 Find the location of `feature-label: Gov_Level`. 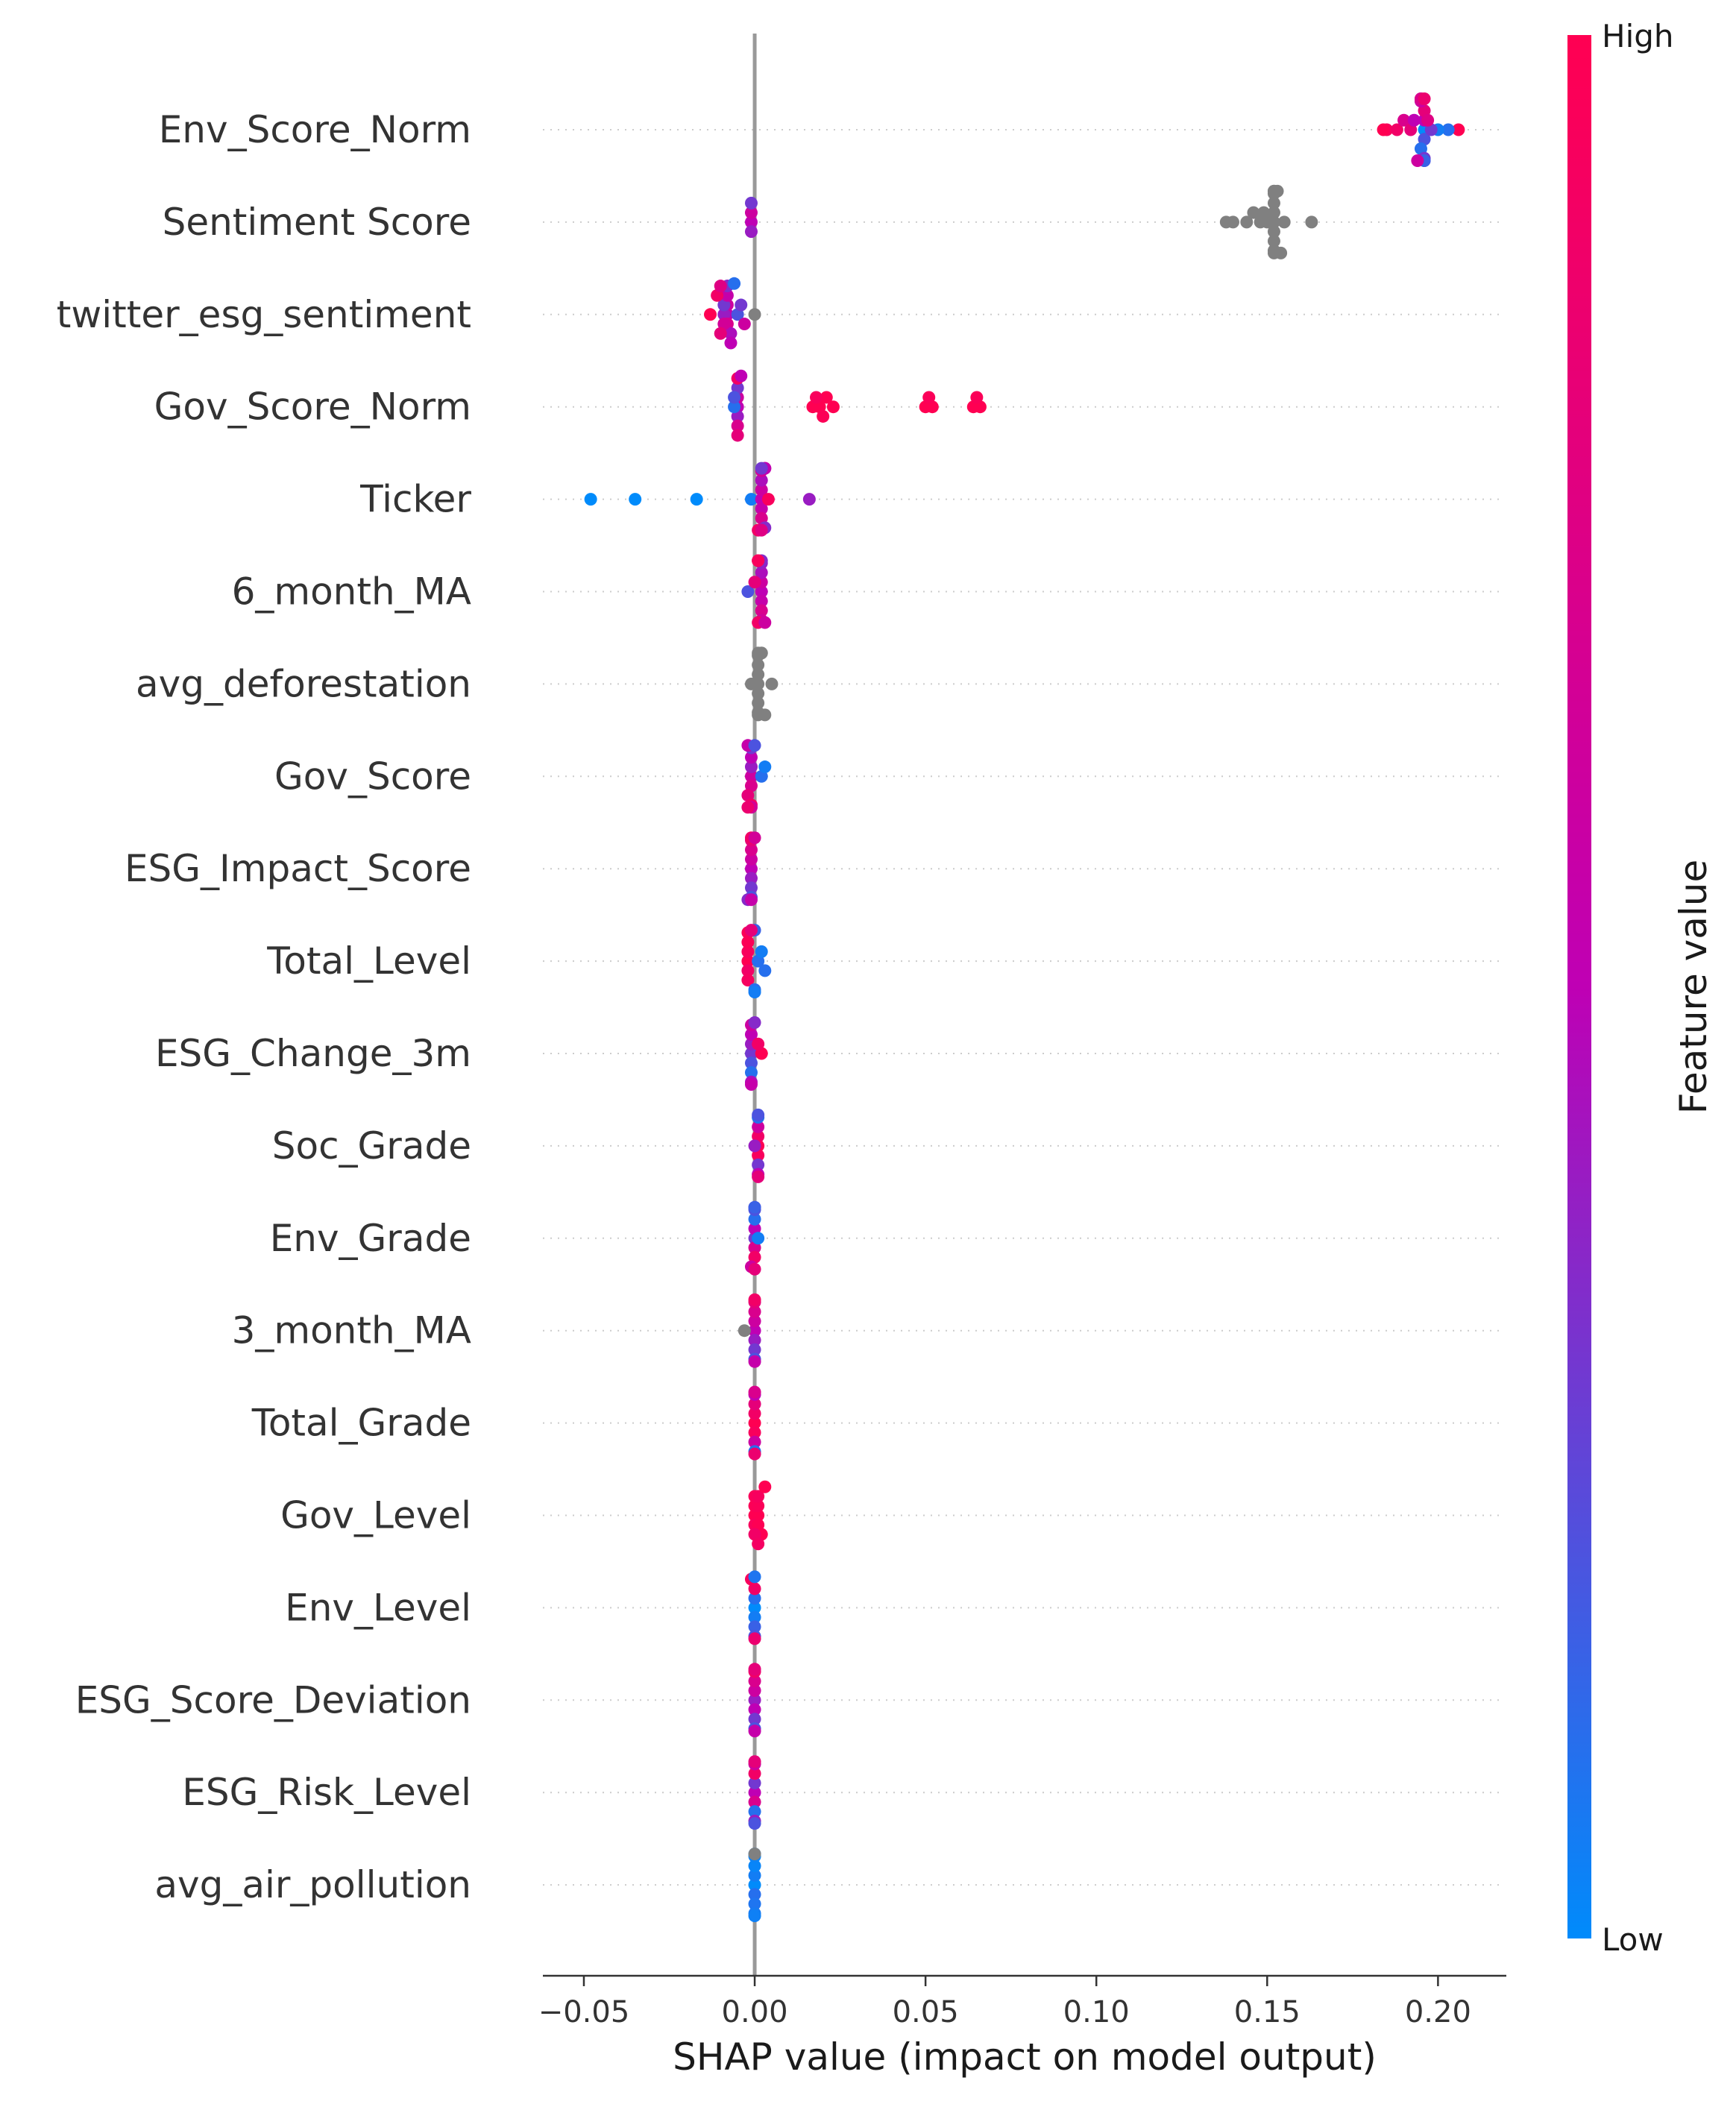

feature-label: Gov_Level is located at coordinates (375, 1515).